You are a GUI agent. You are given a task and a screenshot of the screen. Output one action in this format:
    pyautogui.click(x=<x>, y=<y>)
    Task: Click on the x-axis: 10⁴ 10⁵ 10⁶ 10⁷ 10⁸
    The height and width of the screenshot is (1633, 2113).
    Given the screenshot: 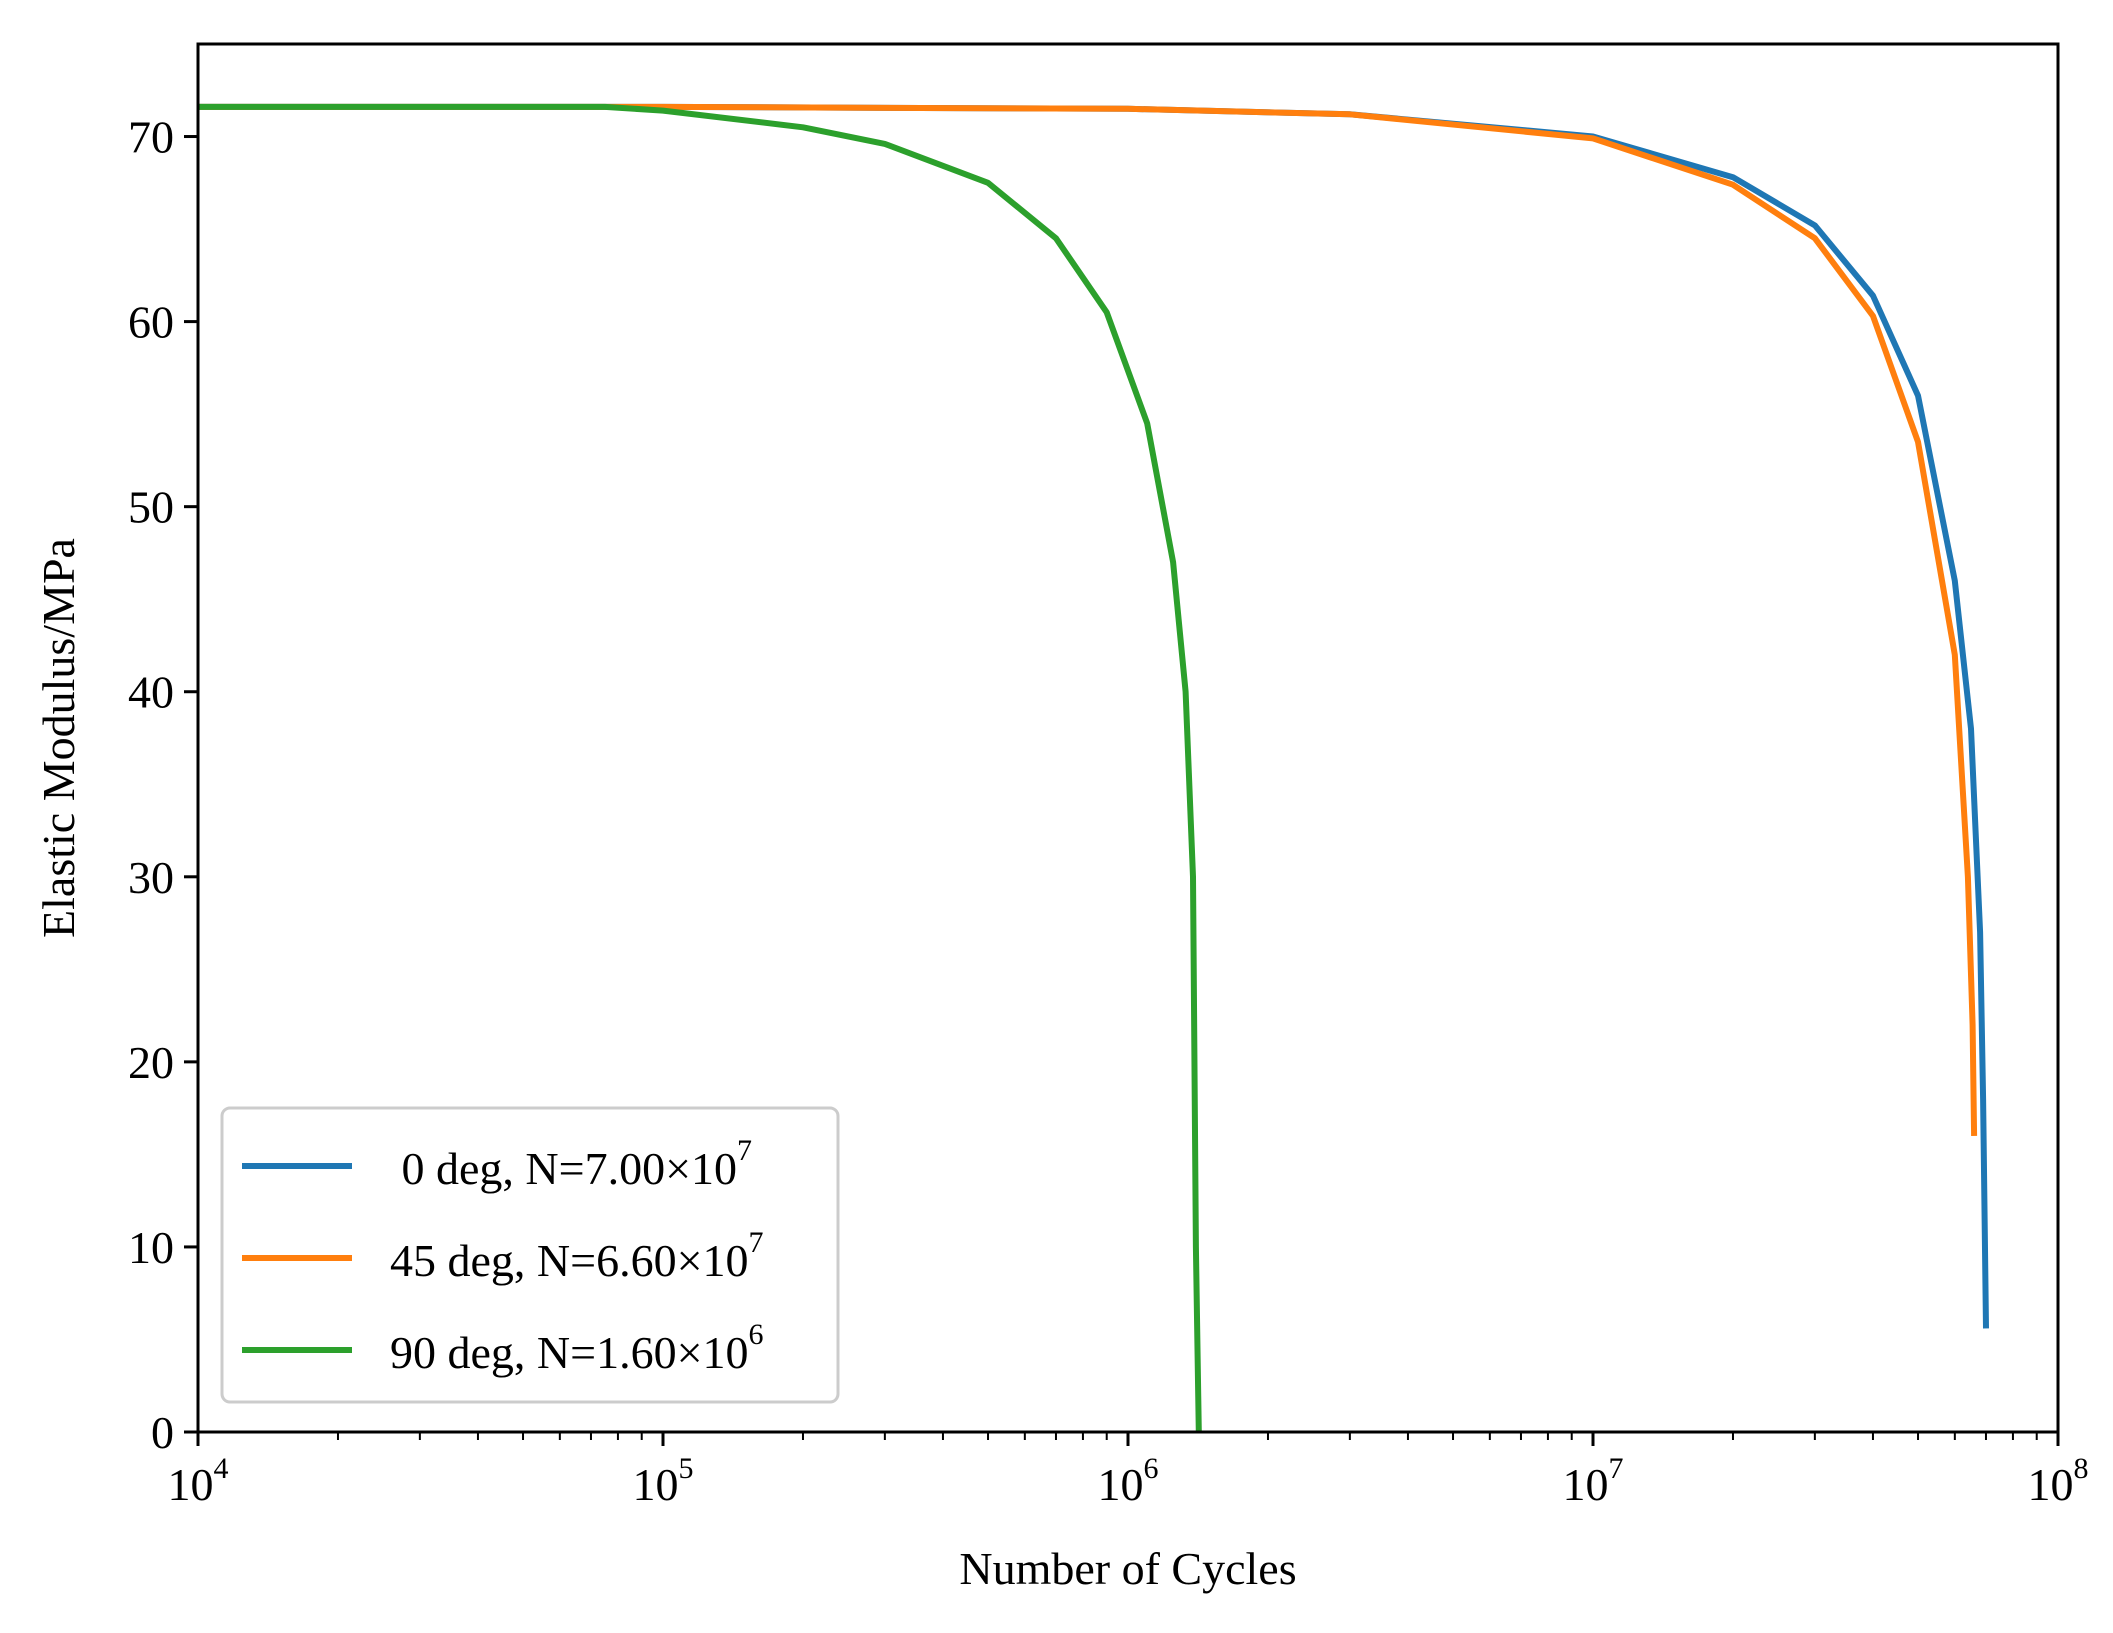 What is the action you would take?
    pyautogui.click(x=1128, y=1471)
    